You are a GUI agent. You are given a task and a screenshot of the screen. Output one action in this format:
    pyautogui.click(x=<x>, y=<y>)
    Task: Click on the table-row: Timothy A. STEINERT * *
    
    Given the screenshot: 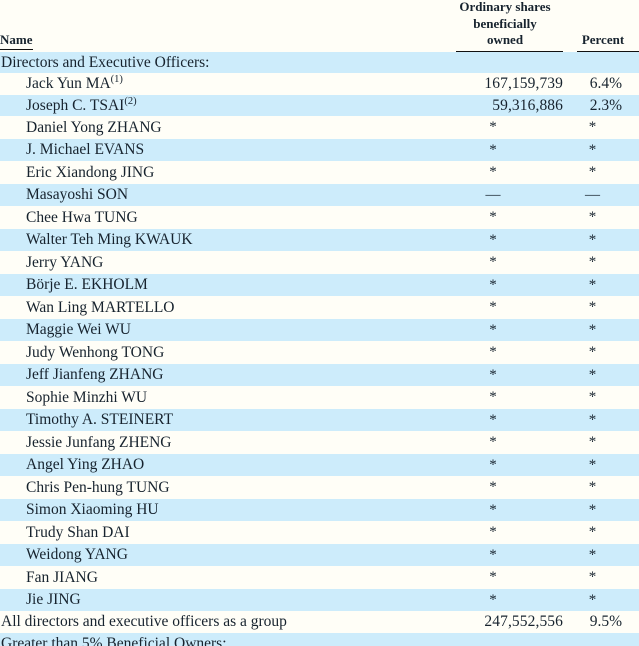 What is the action you would take?
    pyautogui.click(x=319, y=419)
    